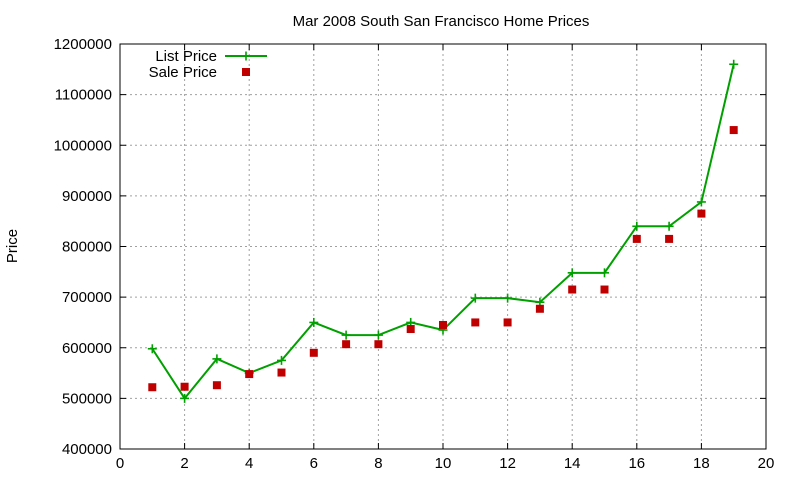 Image resolution: width=800 pixels, height=480 pixels. I want to click on y-tick-label: 900000, so click(87, 196).